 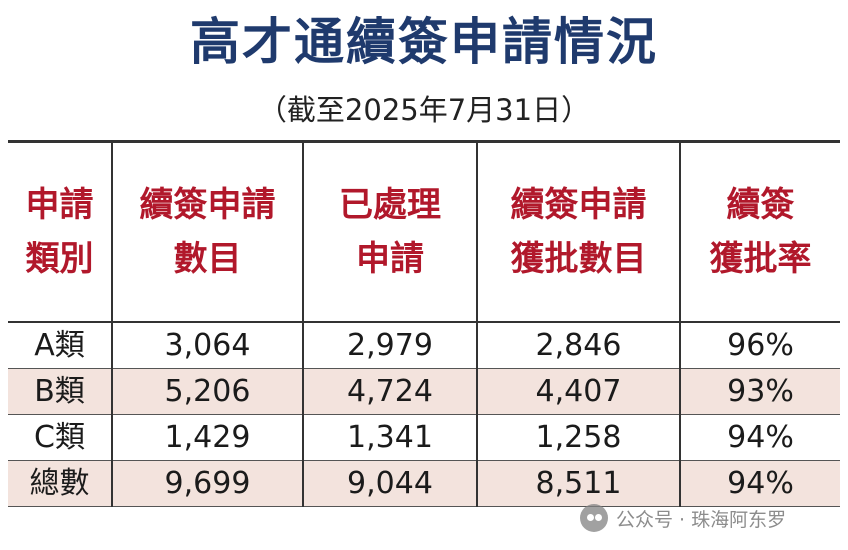 What do you see at coordinates (759, 231) in the screenshot?
I see `header-approval-rate: 續簽 獲批率` at bounding box center [759, 231].